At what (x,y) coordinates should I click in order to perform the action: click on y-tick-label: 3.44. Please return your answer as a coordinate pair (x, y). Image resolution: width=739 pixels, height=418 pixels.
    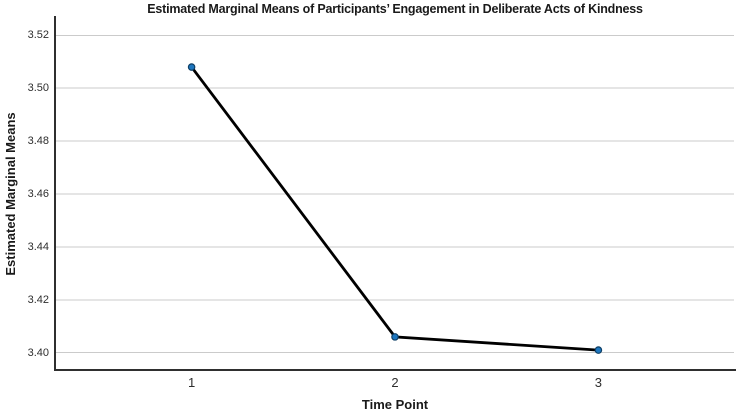
    Looking at the image, I should click on (38, 246).